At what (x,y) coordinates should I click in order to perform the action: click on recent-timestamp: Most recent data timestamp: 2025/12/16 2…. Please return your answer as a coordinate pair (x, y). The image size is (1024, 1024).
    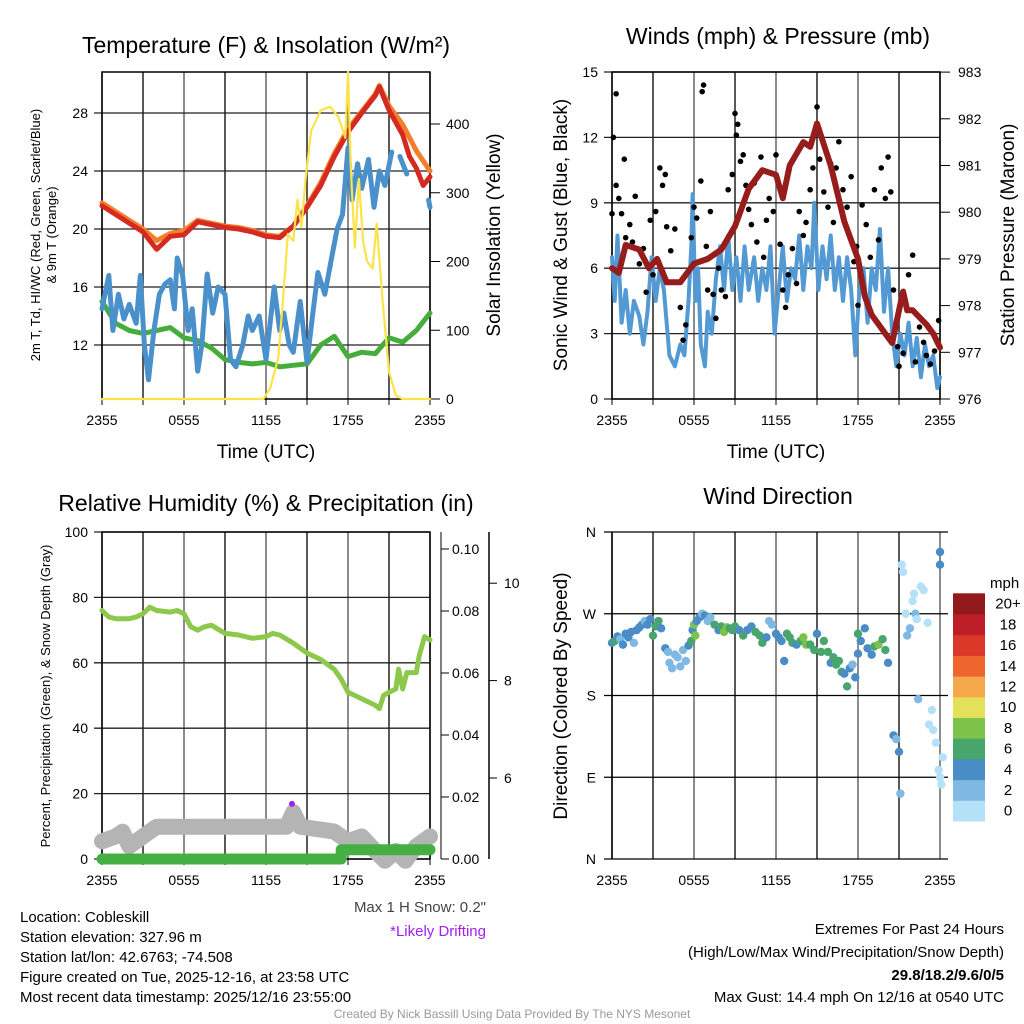
    Looking at the image, I should click on (185, 997).